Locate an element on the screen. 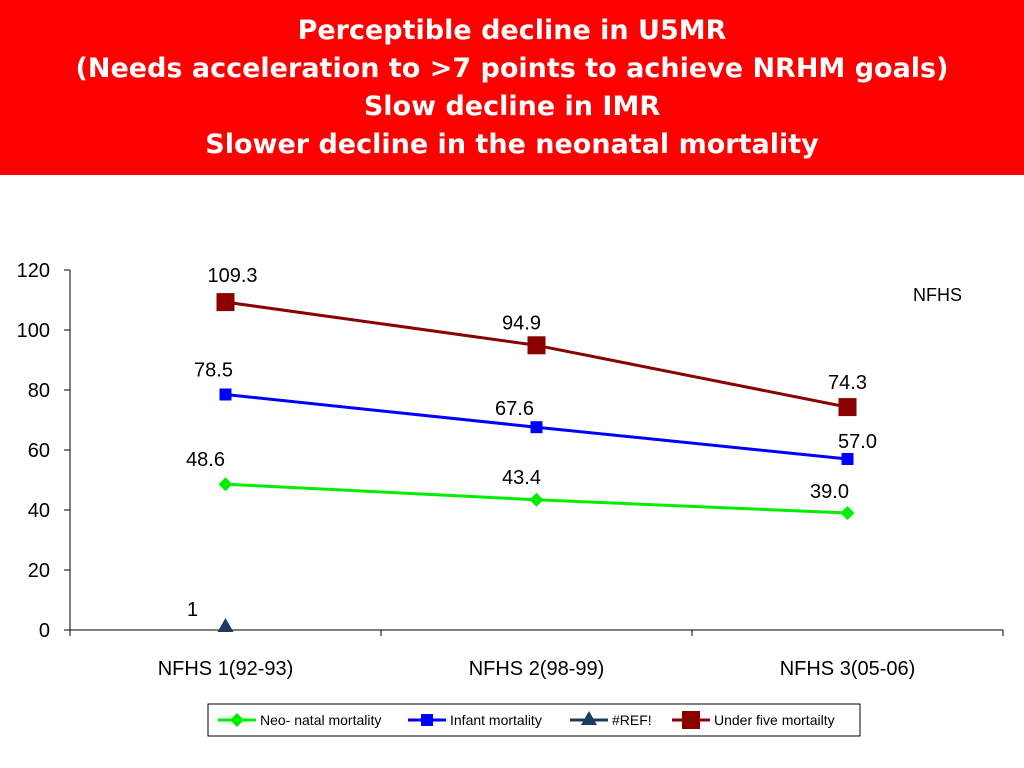  x-tick-label: NFHS 3(05-06) is located at coordinates (848, 669).